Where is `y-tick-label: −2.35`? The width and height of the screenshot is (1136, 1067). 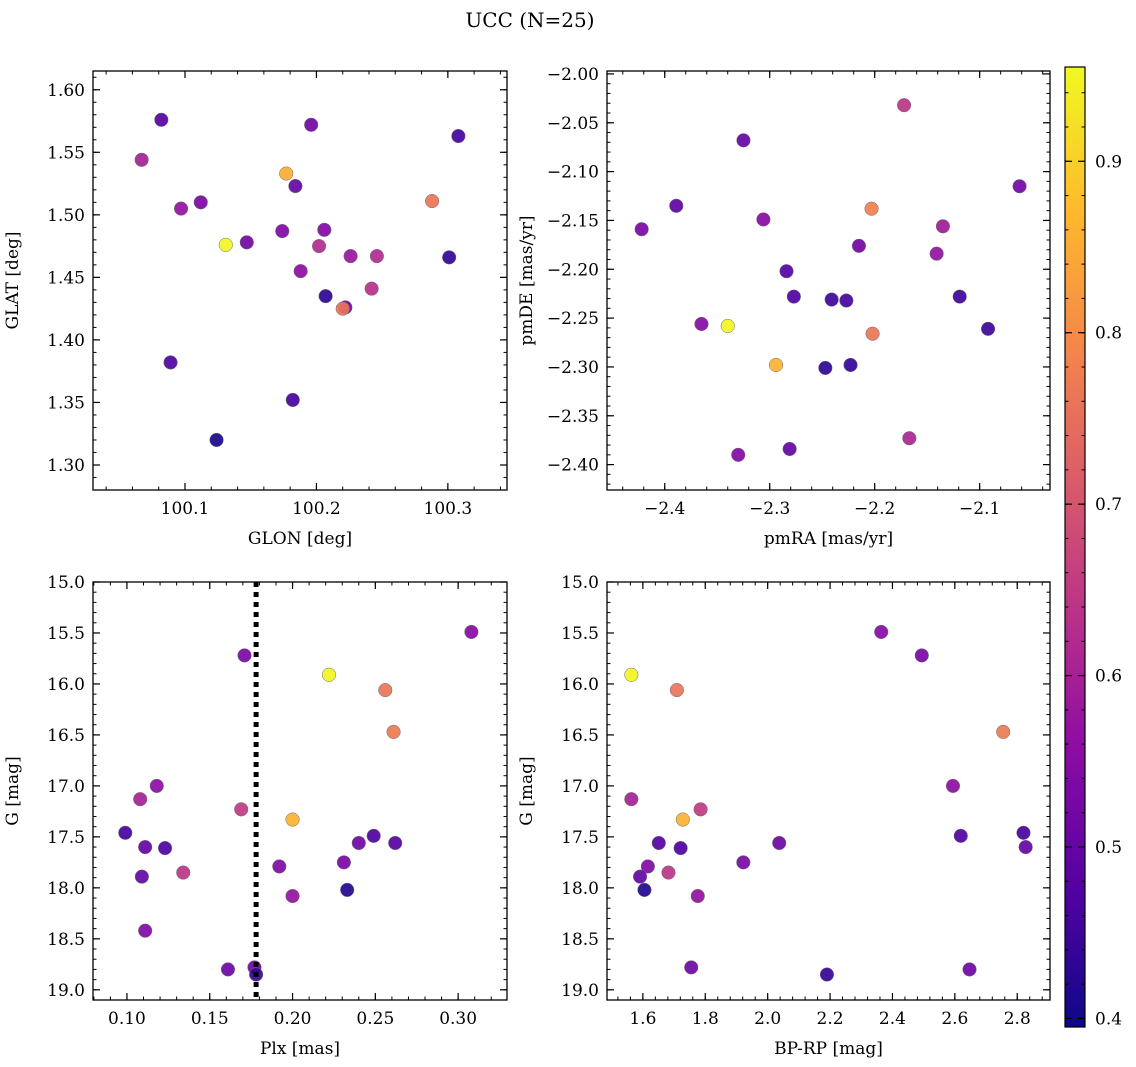 y-tick-label: −2.35 is located at coordinates (573, 417).